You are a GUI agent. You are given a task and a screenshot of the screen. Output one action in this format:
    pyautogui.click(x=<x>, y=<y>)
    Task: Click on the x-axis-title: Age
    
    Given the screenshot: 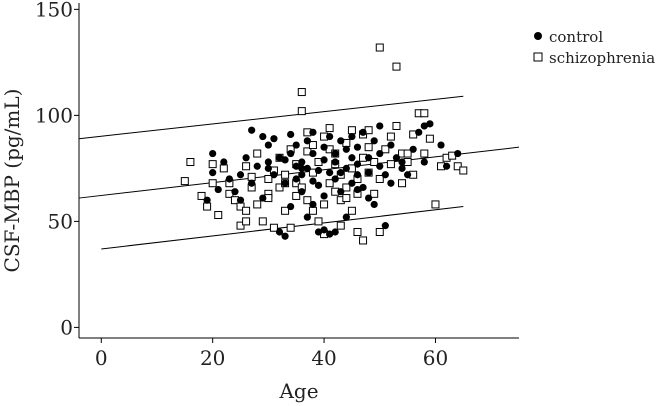 What is the action you would take?
    pyautogui.click(x=298, y=391)
    